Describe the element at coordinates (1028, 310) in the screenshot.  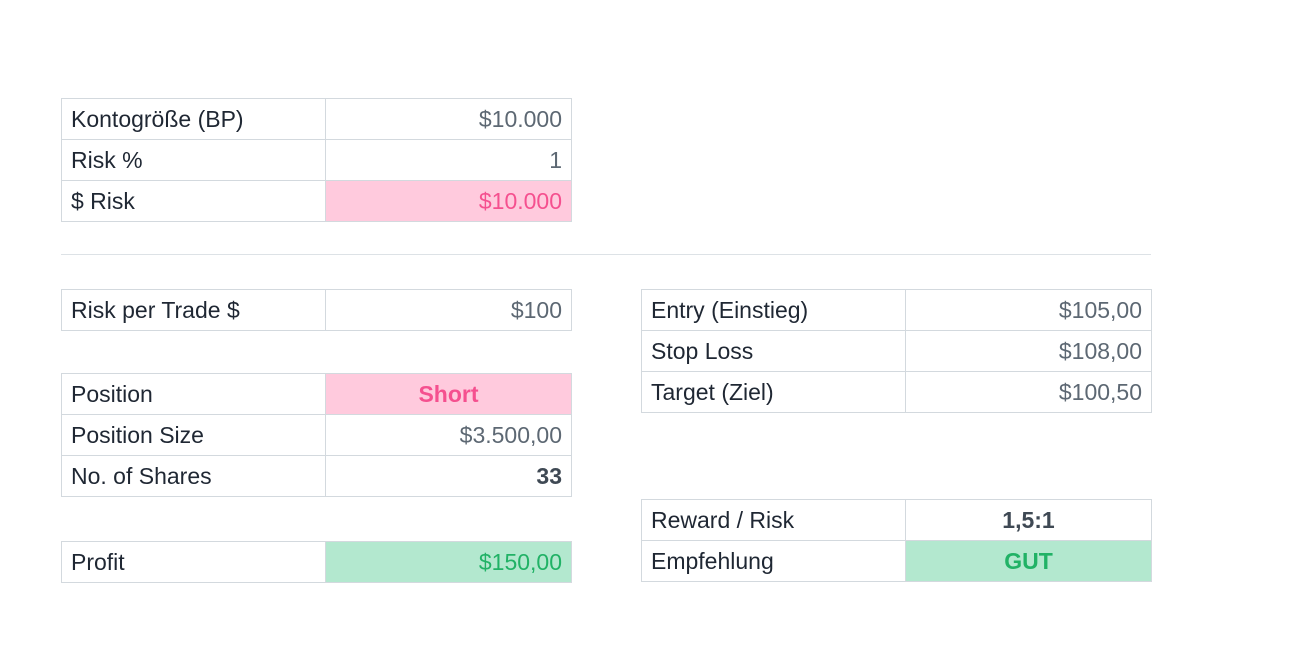
I see `entry-value: $105,00` at that location.